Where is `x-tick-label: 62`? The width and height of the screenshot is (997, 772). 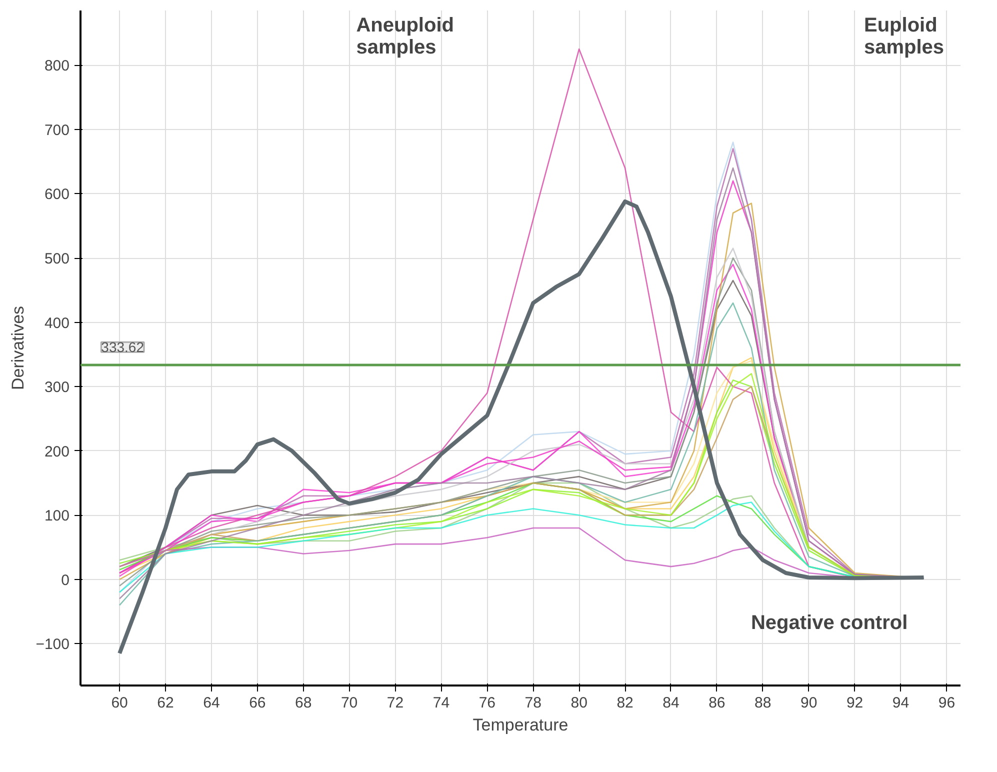 x-tick-label: 62 is located at coordinates (165, 703).